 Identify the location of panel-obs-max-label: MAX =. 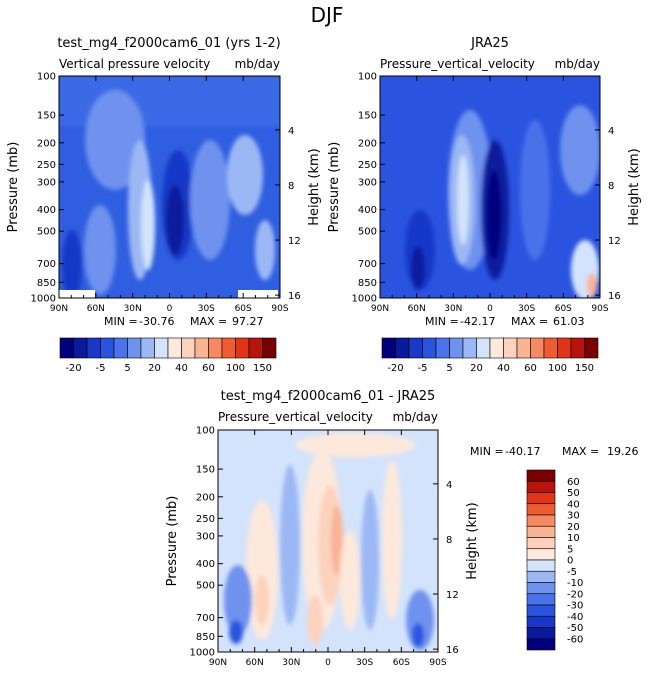
(529, 321).